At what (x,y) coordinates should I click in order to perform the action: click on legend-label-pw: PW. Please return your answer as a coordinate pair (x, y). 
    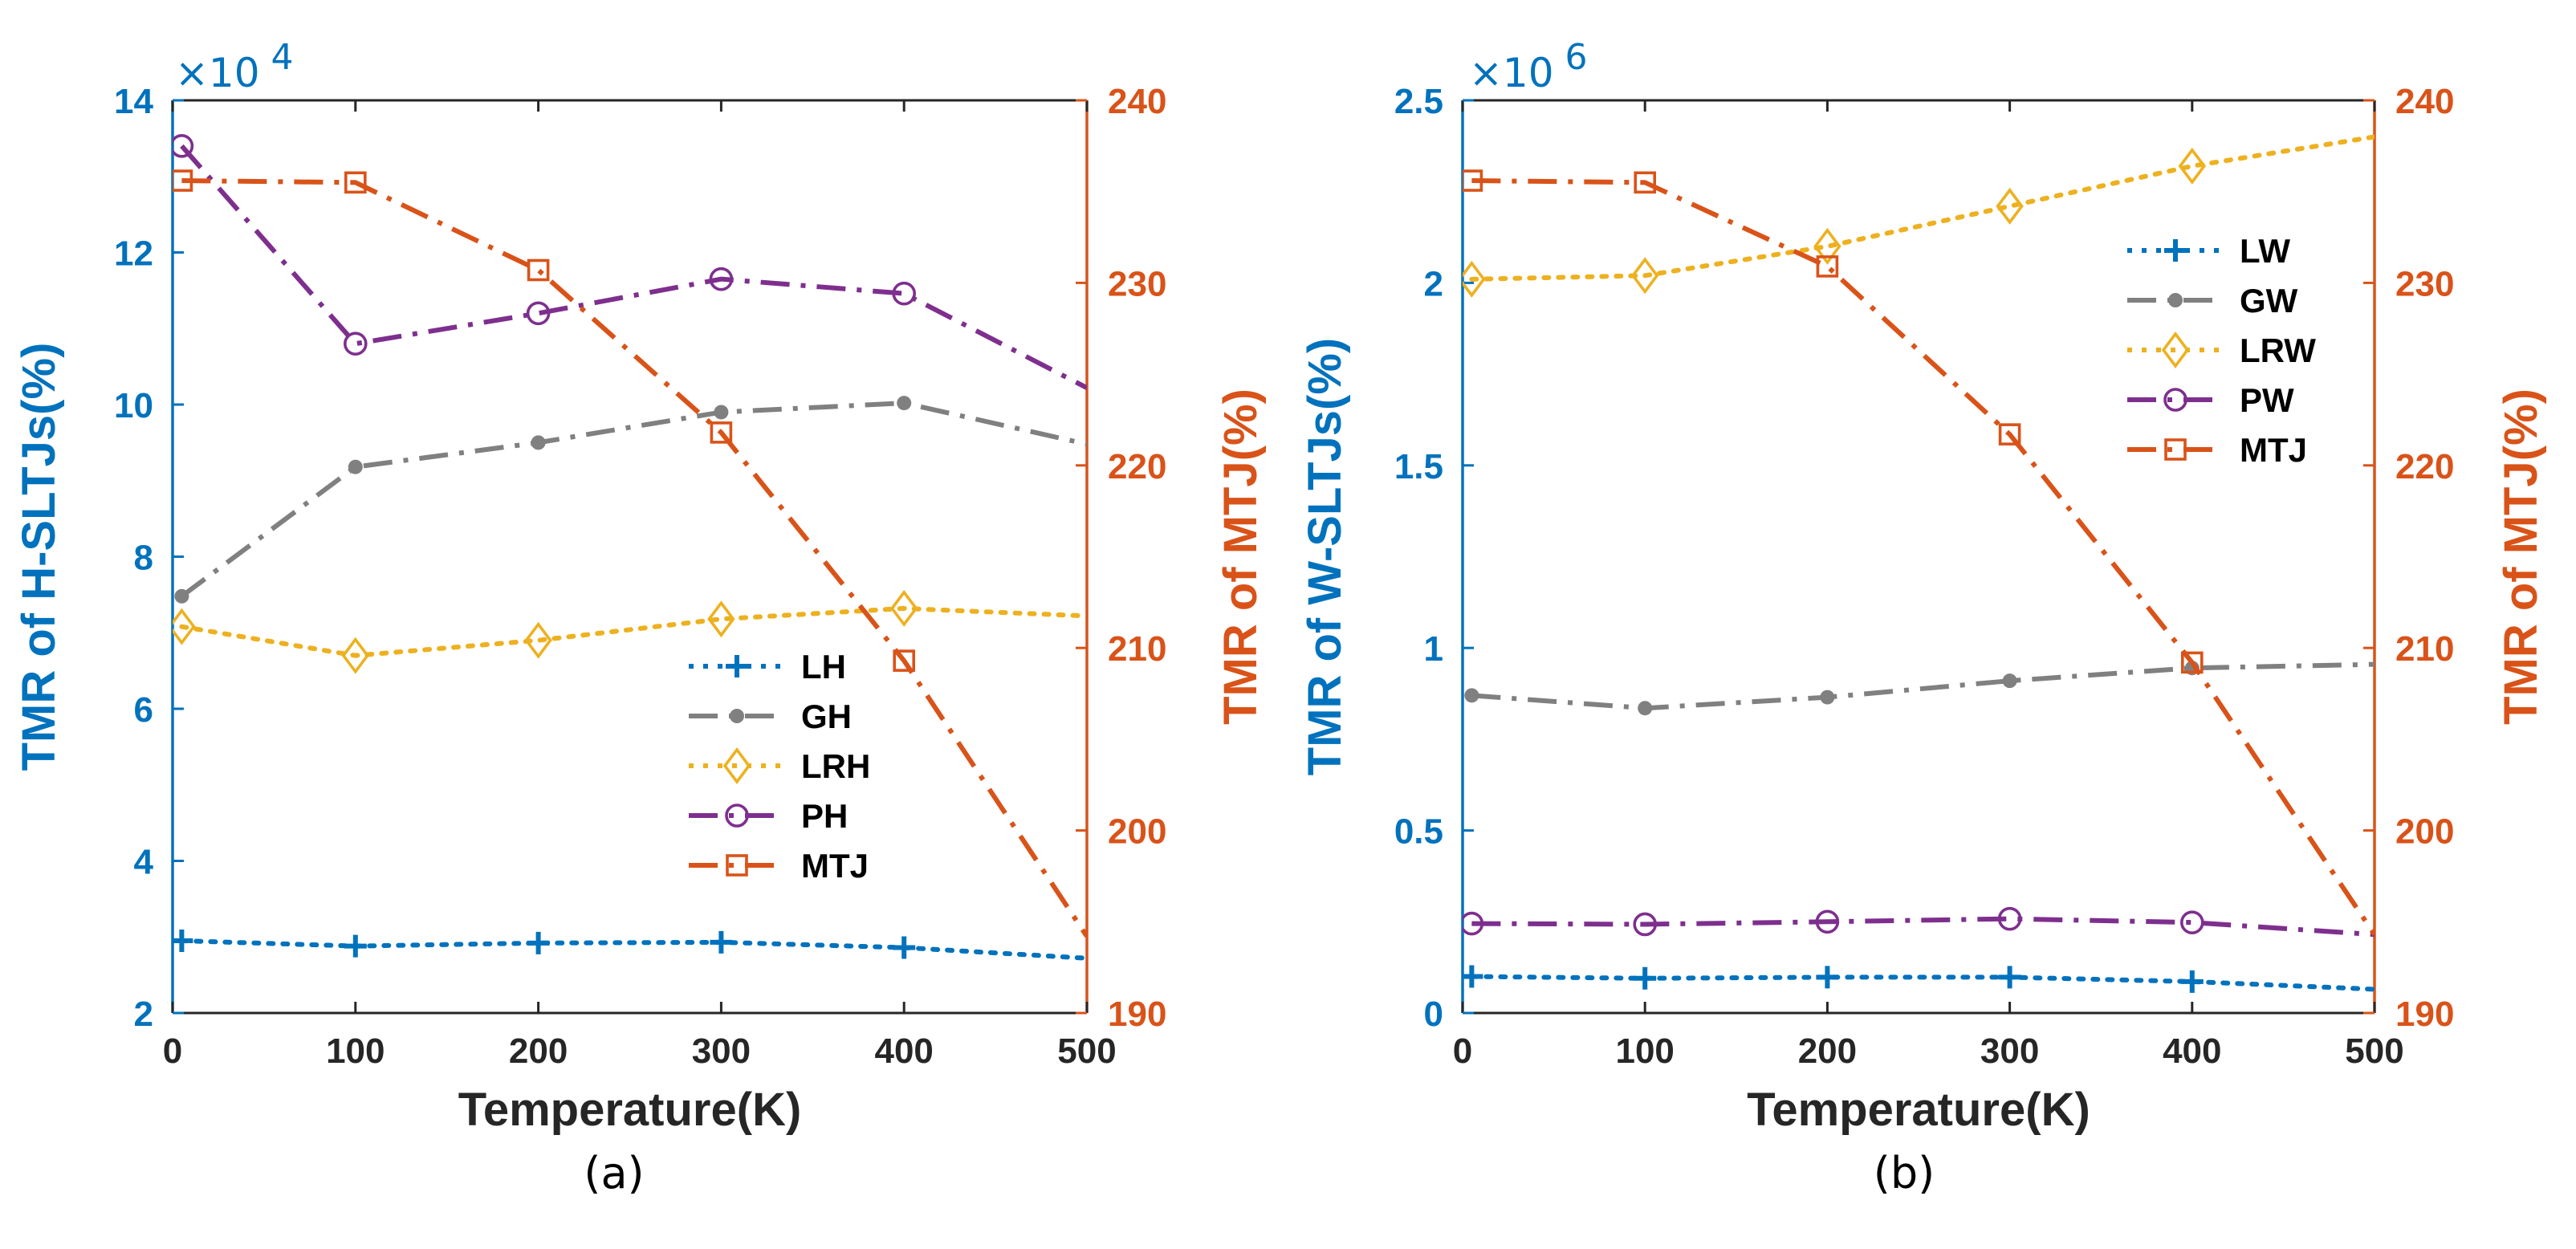
    Looking at the image, I should click on (2267, 400).